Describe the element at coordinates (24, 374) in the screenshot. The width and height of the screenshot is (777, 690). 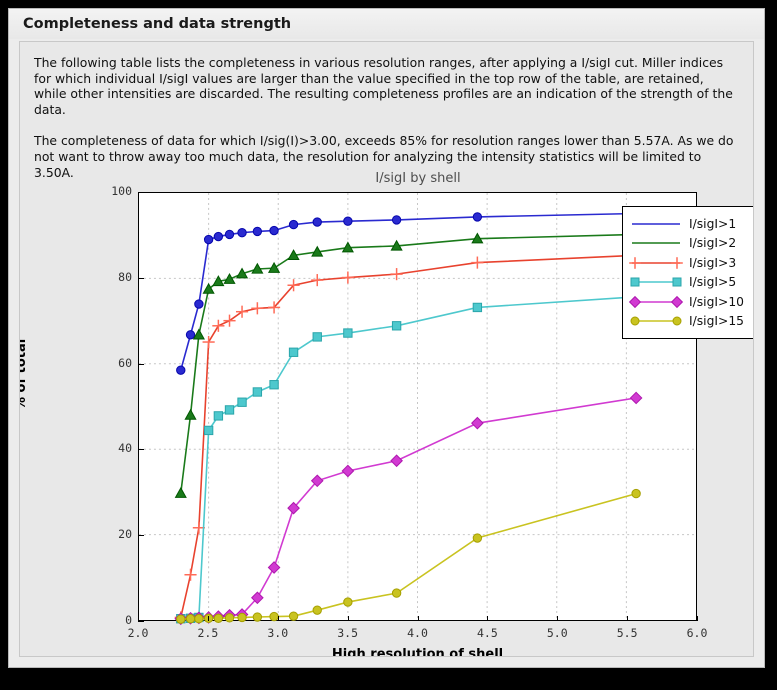
I see `y-axis-label: % of total` at that location.